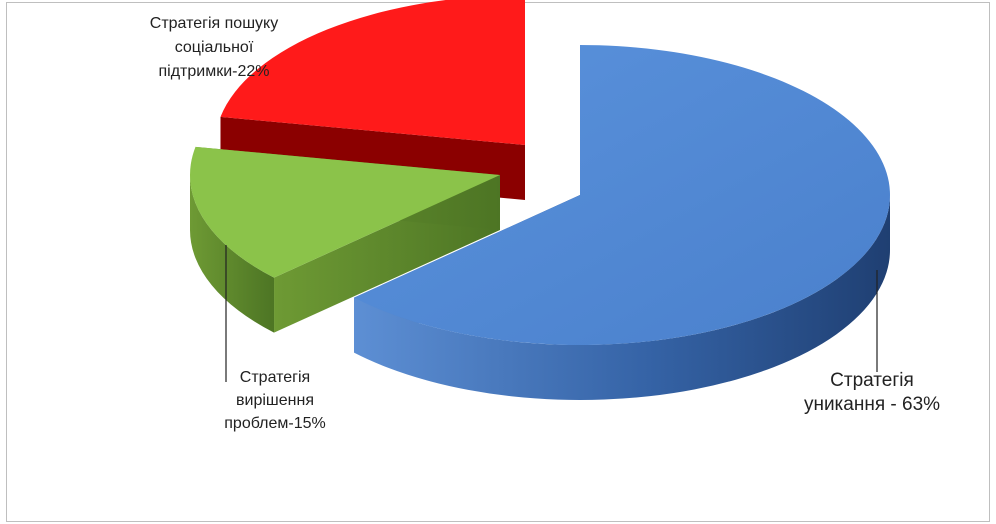 This screenshot has height=524, width=996. I want to click on data-label: Стратегія пошуку соціальної підтримки-22%, so click(214, 47).